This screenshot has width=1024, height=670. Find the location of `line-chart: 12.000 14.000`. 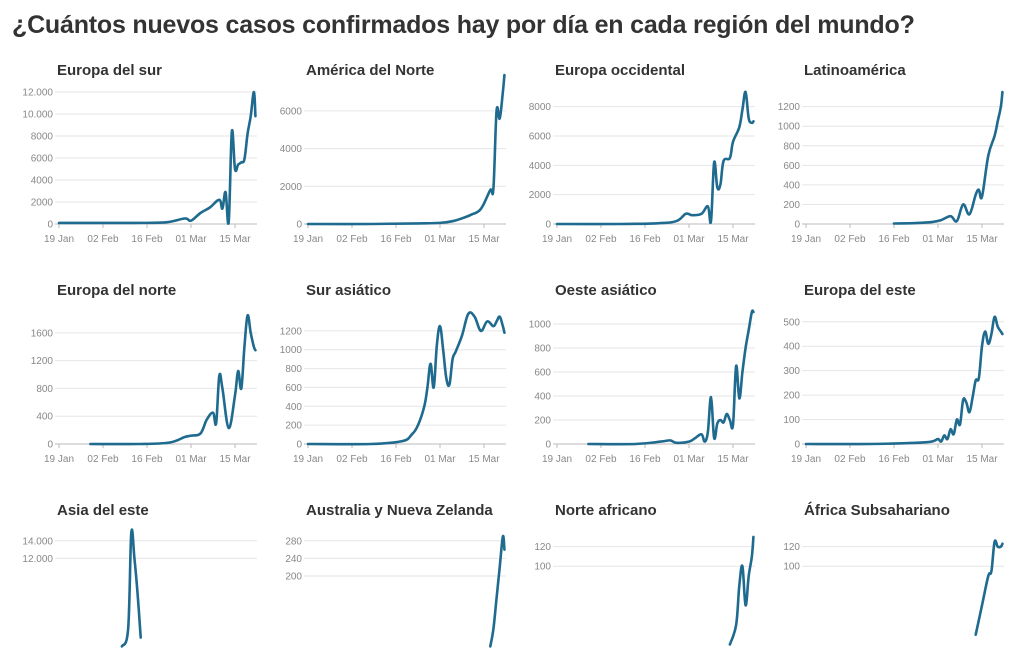

line-chart: 12.000 14.000 is located at coordinates (139, 588).